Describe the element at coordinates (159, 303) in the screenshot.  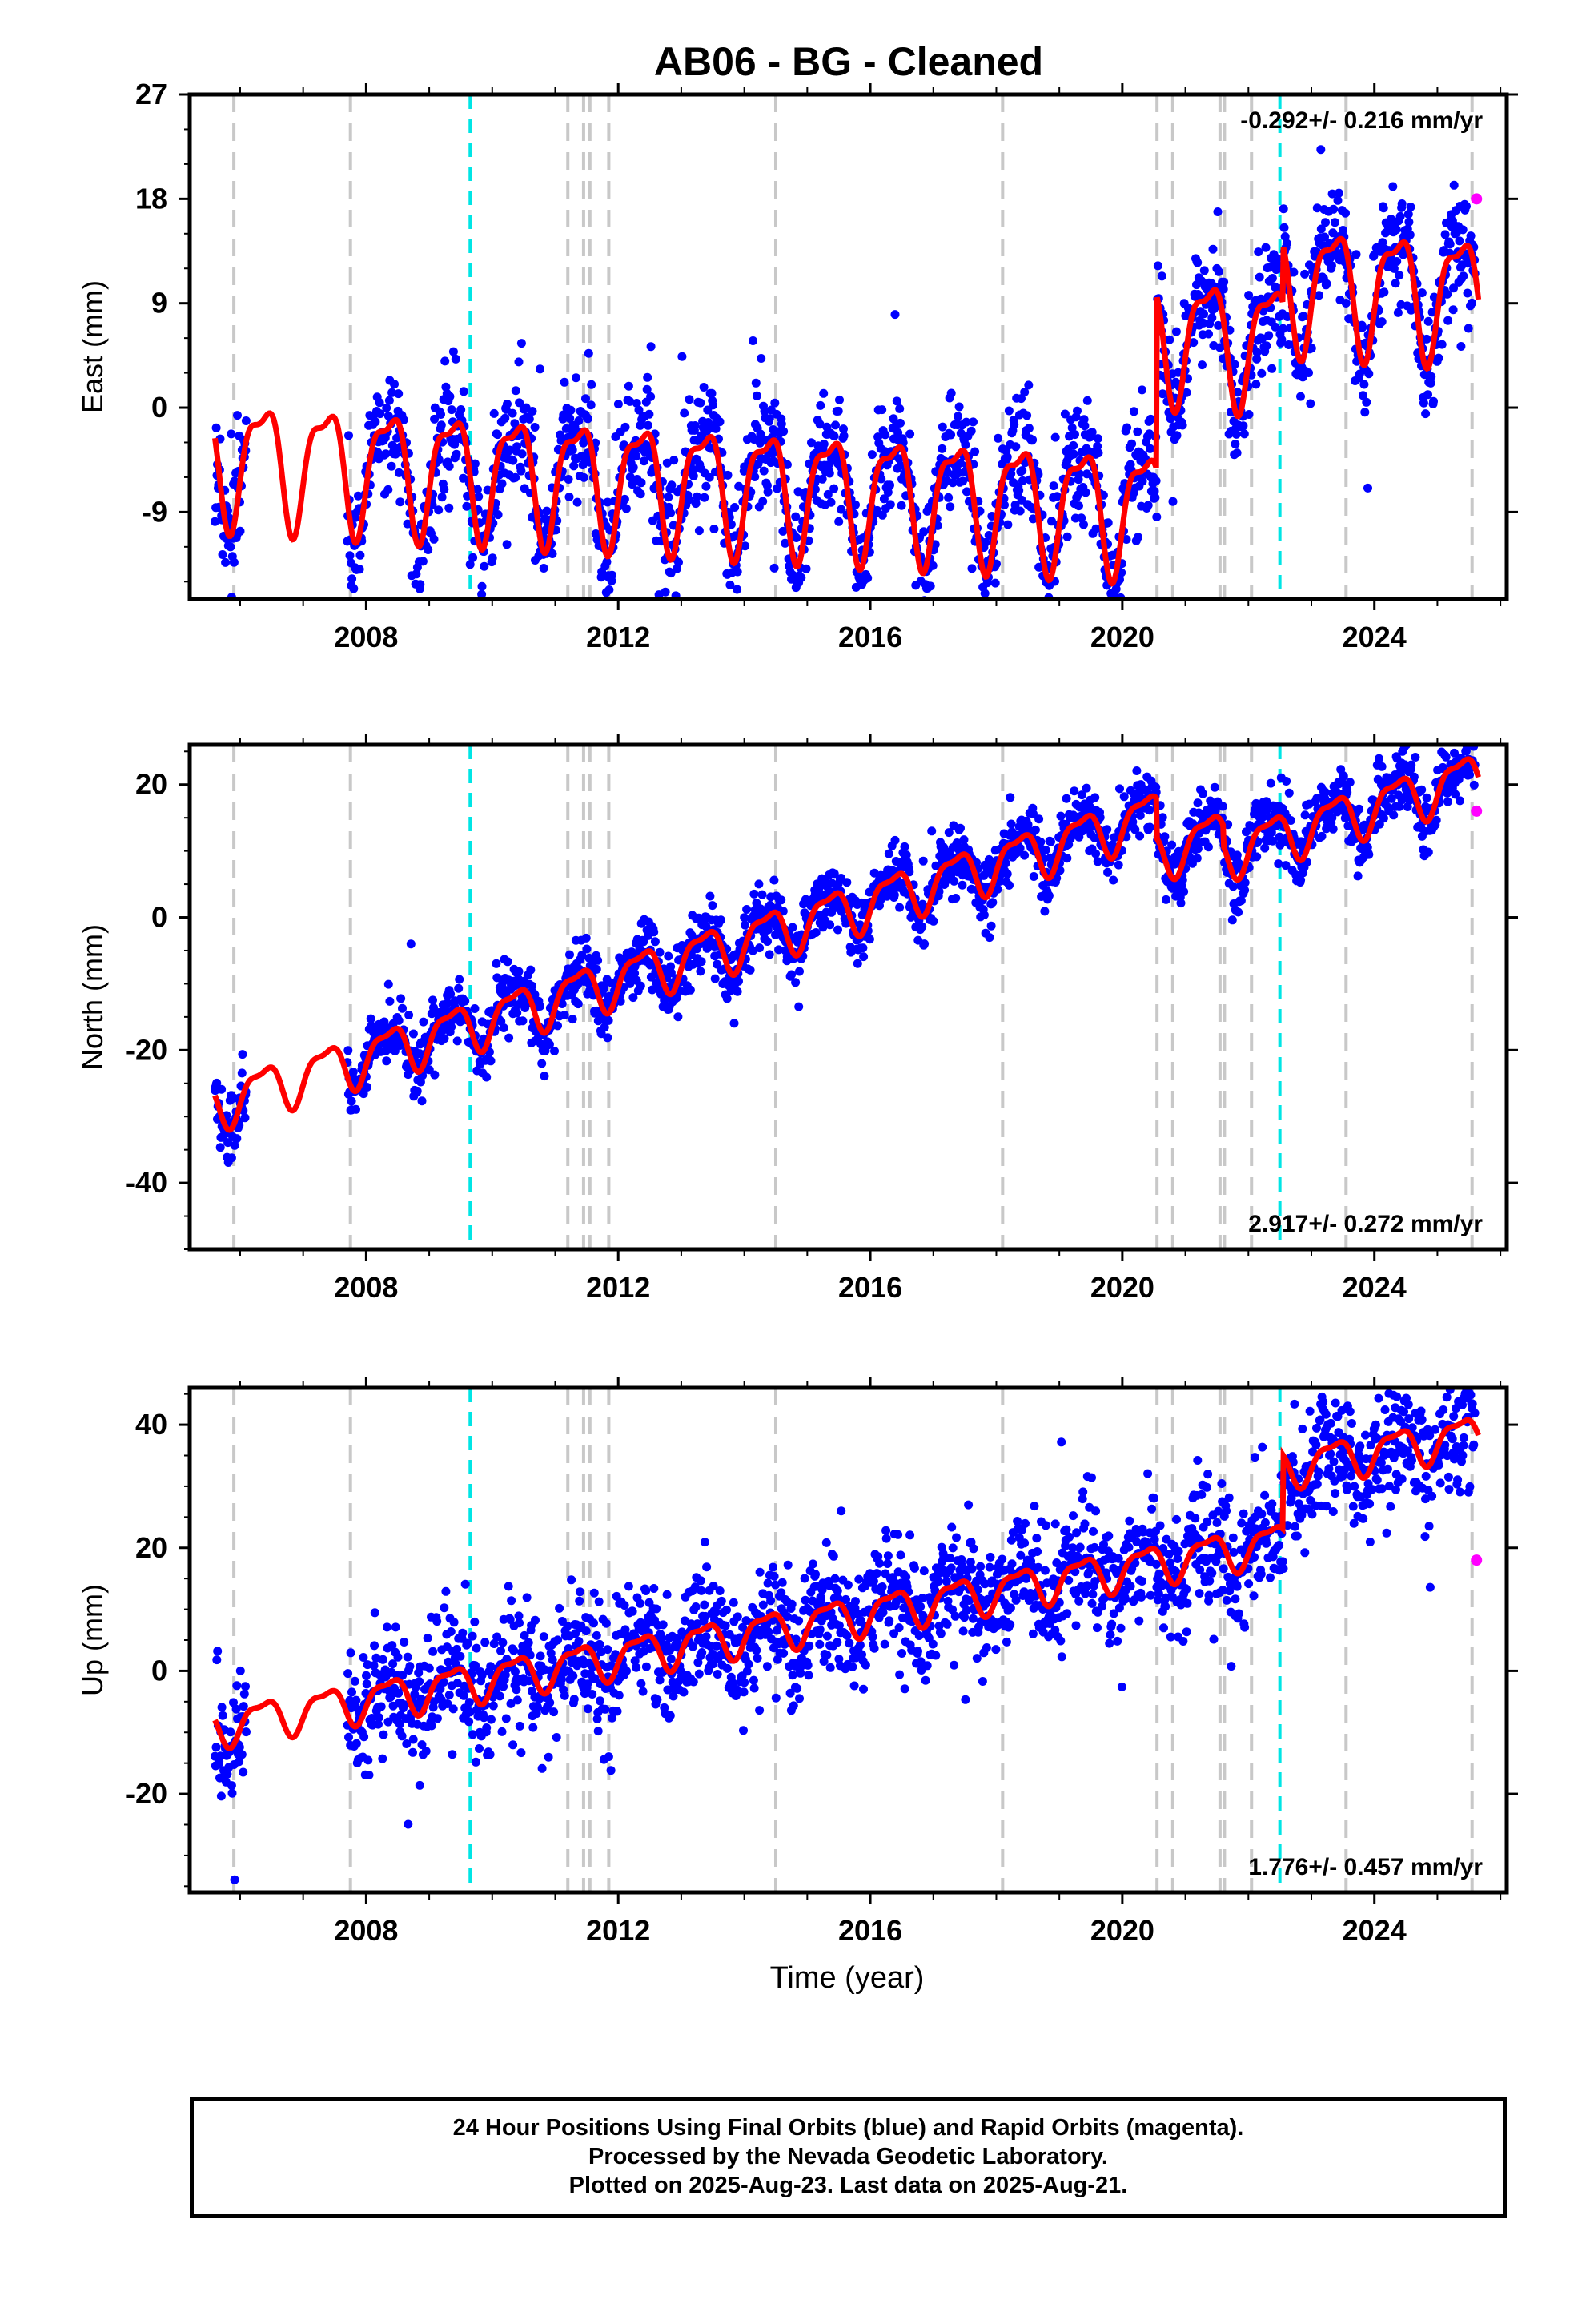
I see `y-tick-label: 9` at that location.